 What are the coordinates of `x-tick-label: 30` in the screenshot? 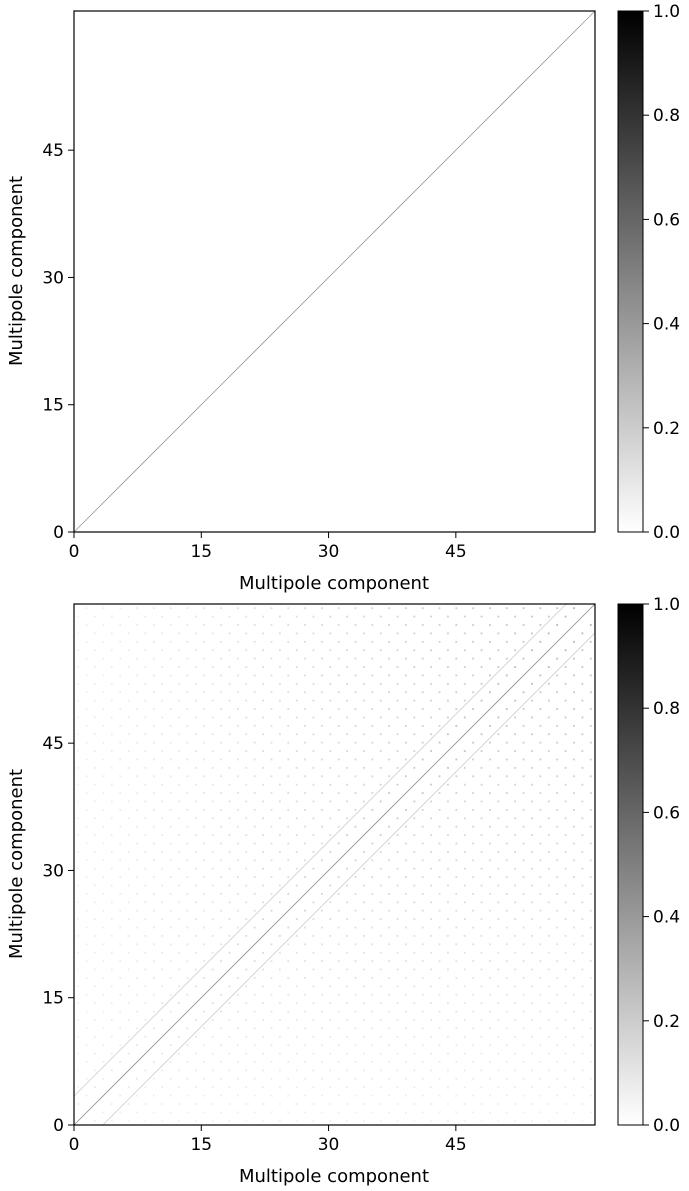 It's located at (329, 1145).